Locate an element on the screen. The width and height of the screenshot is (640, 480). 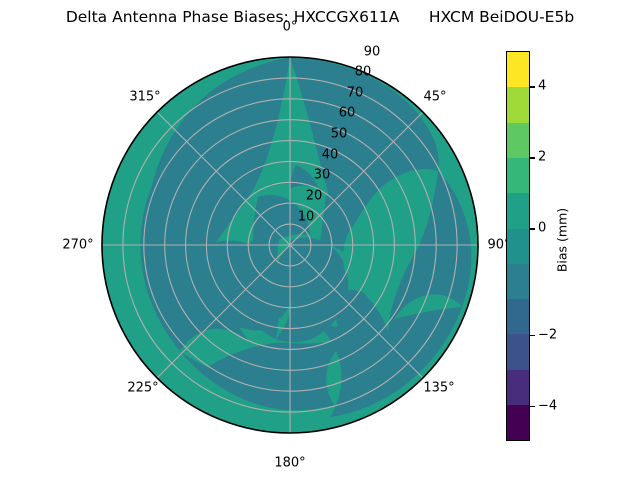
angular-tick-0: 0° is located at coordinates (290, 27).